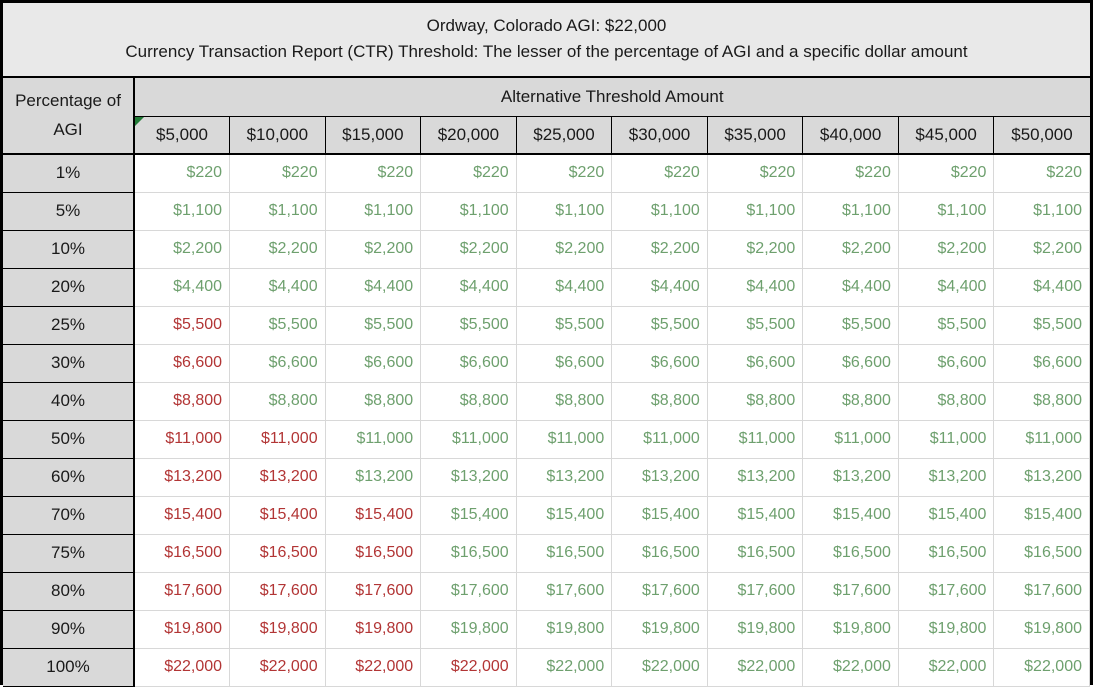 Image resolution: width=1093 pixels, height=687 pixels. Describe the element at coordinates (182, 667) in the screenshot. I see `cell-100pct-col1: $22,000` at that location.